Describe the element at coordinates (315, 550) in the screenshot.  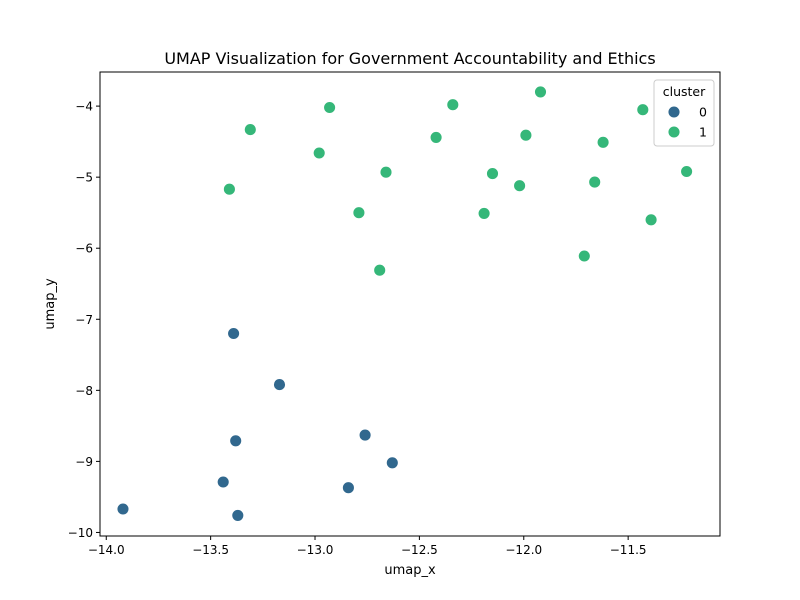
I see `x-tick-label: −13.0` at that location.